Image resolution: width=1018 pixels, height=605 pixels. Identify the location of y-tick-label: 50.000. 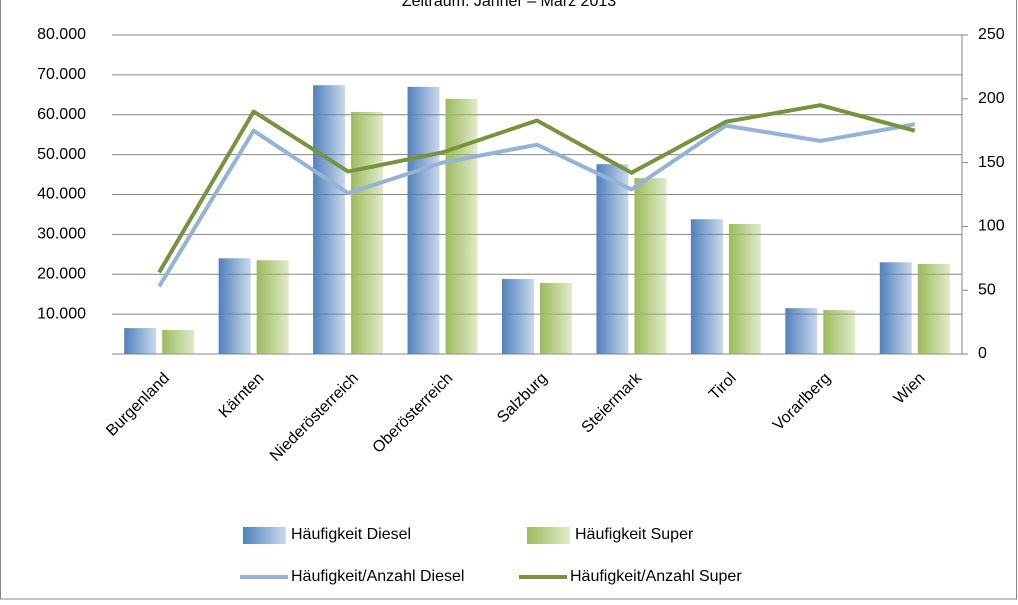
(61, 154).